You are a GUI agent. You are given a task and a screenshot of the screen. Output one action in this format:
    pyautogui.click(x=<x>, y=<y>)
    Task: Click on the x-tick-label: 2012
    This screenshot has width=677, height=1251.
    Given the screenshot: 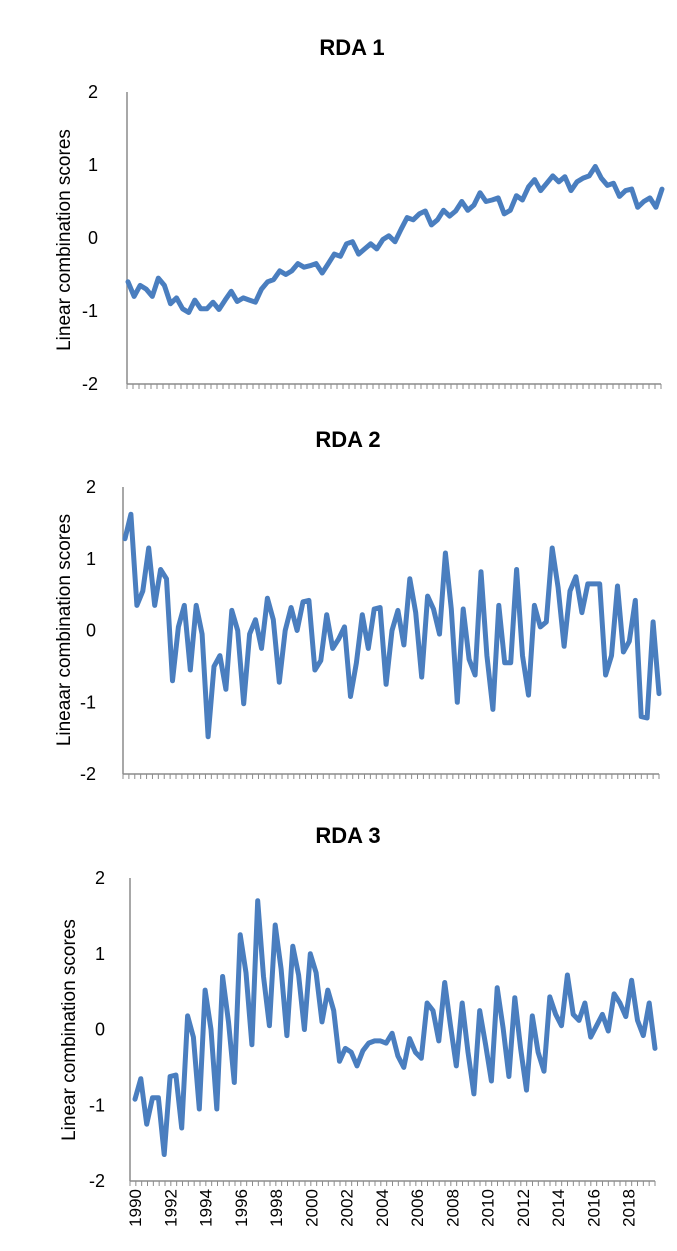 What is the action you would take?
    pyautogui.click(x=523, y=1208)
    